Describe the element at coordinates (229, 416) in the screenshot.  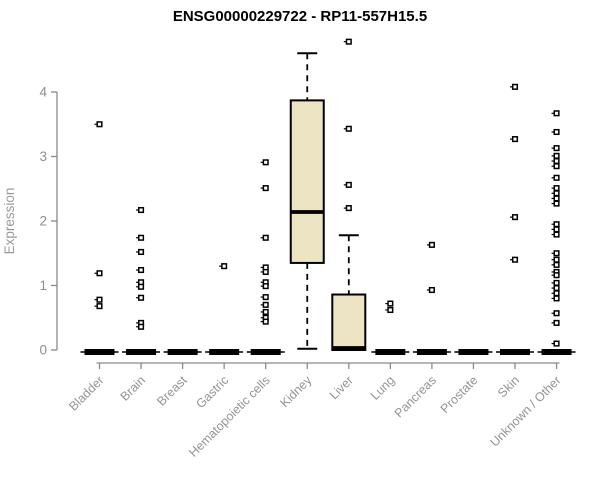
I see `x-axis-category-label: Hematopoietic cells` at that location.